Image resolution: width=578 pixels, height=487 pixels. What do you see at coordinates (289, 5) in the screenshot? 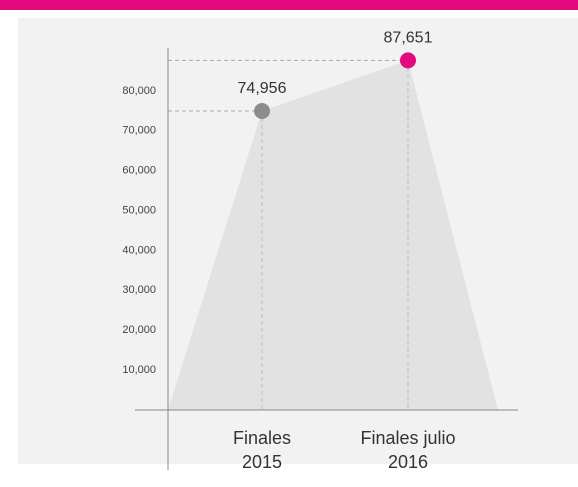
I see `top-bar` at bounding box center [289, 5].